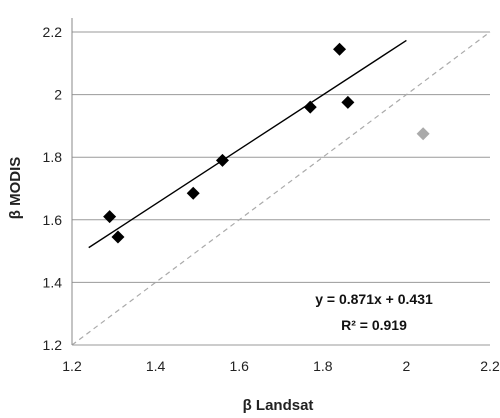 Image resolution: width=500 pixels, height=418 pixels. I want to click on x-tick-label: 2.2, so click(490, 366).